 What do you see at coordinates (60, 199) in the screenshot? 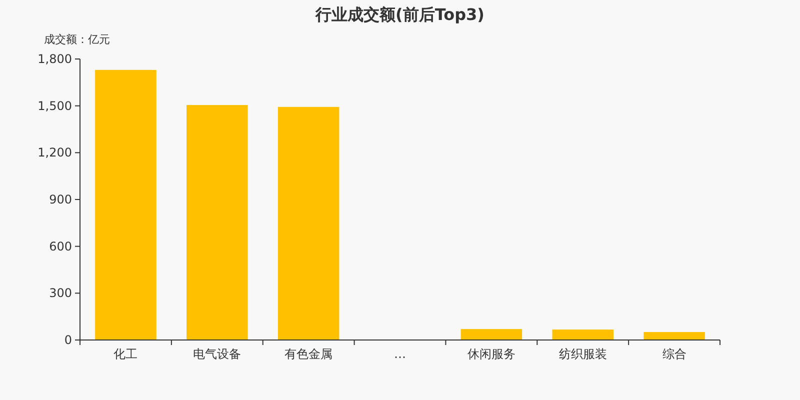
I see `y-tick-label: 900` at bounding box center [60, 199].